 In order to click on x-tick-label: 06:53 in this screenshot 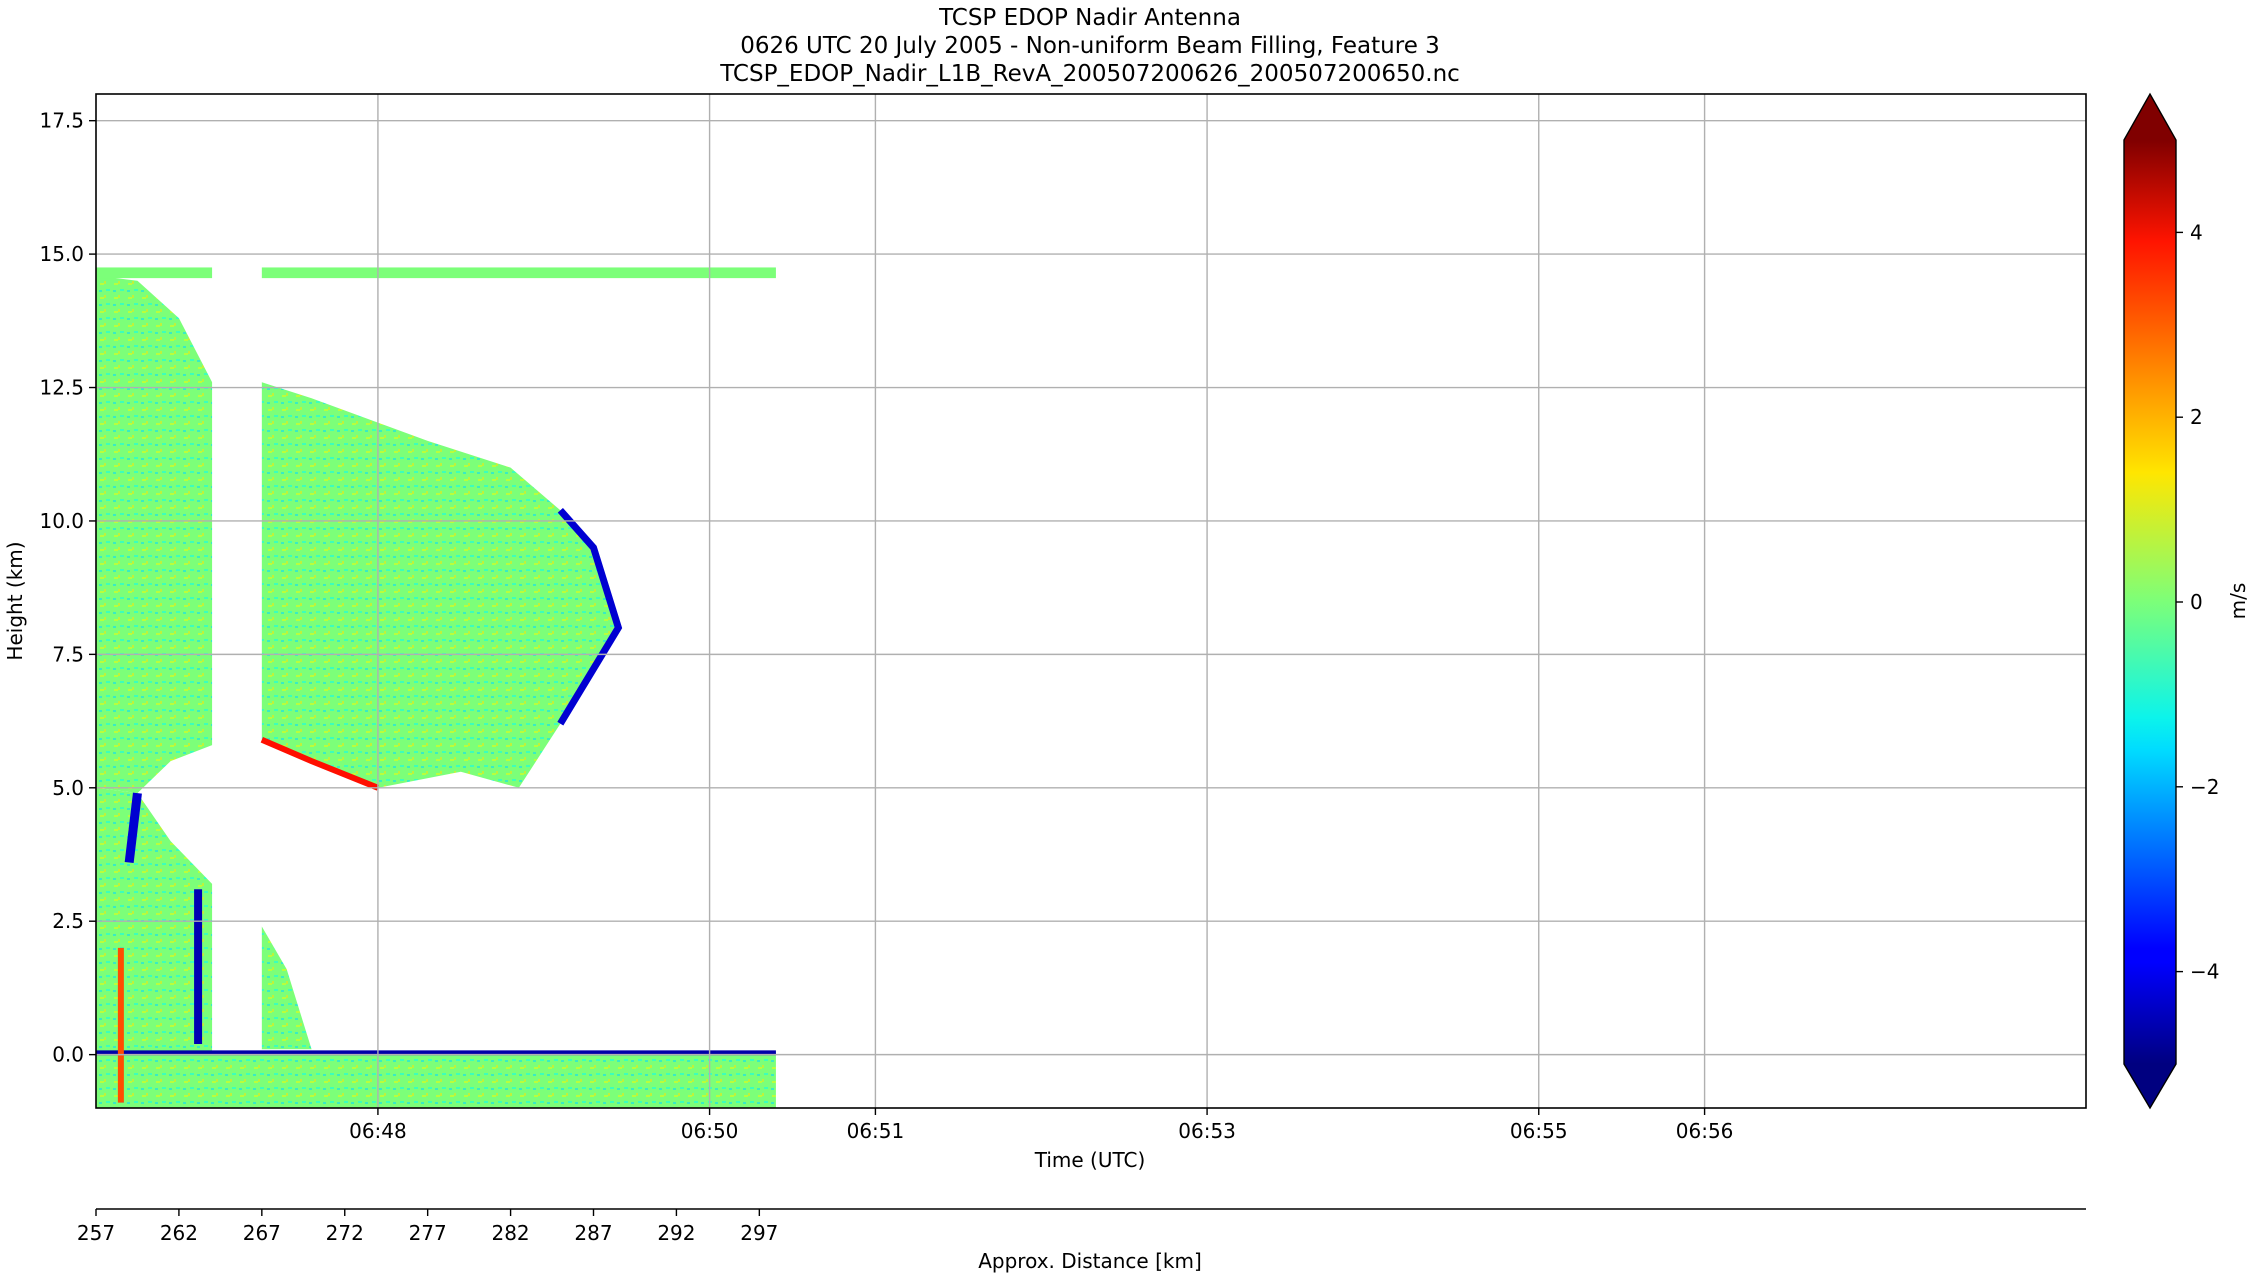, I will do `click(1207, 1131)`.